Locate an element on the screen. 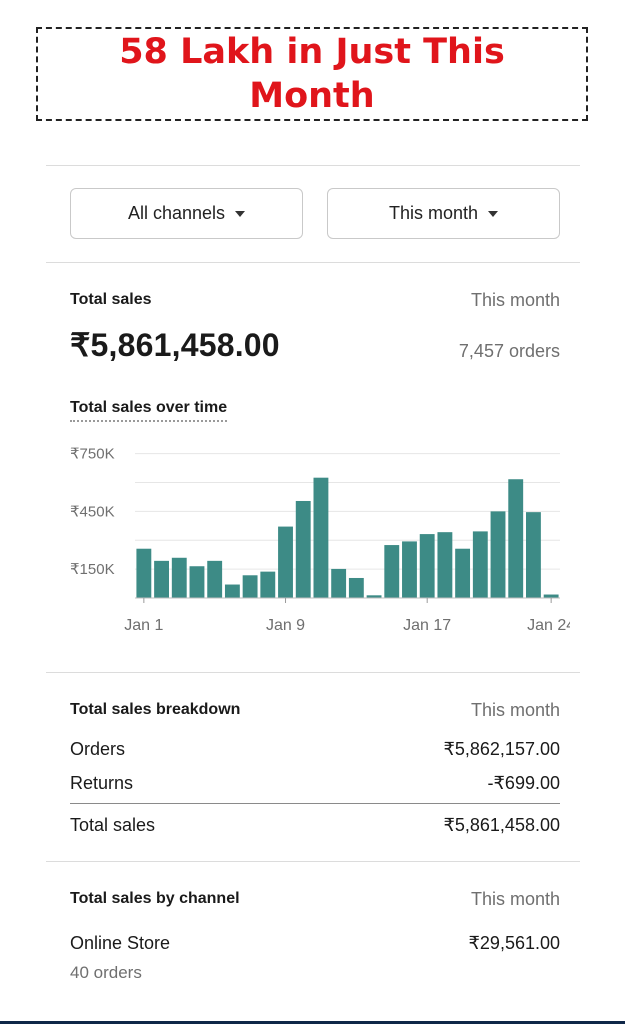 The width and height of the screenshot is (625, 1024). total-sales-amount: ₹5,861,458.00 is located at coordinates (175, 345).